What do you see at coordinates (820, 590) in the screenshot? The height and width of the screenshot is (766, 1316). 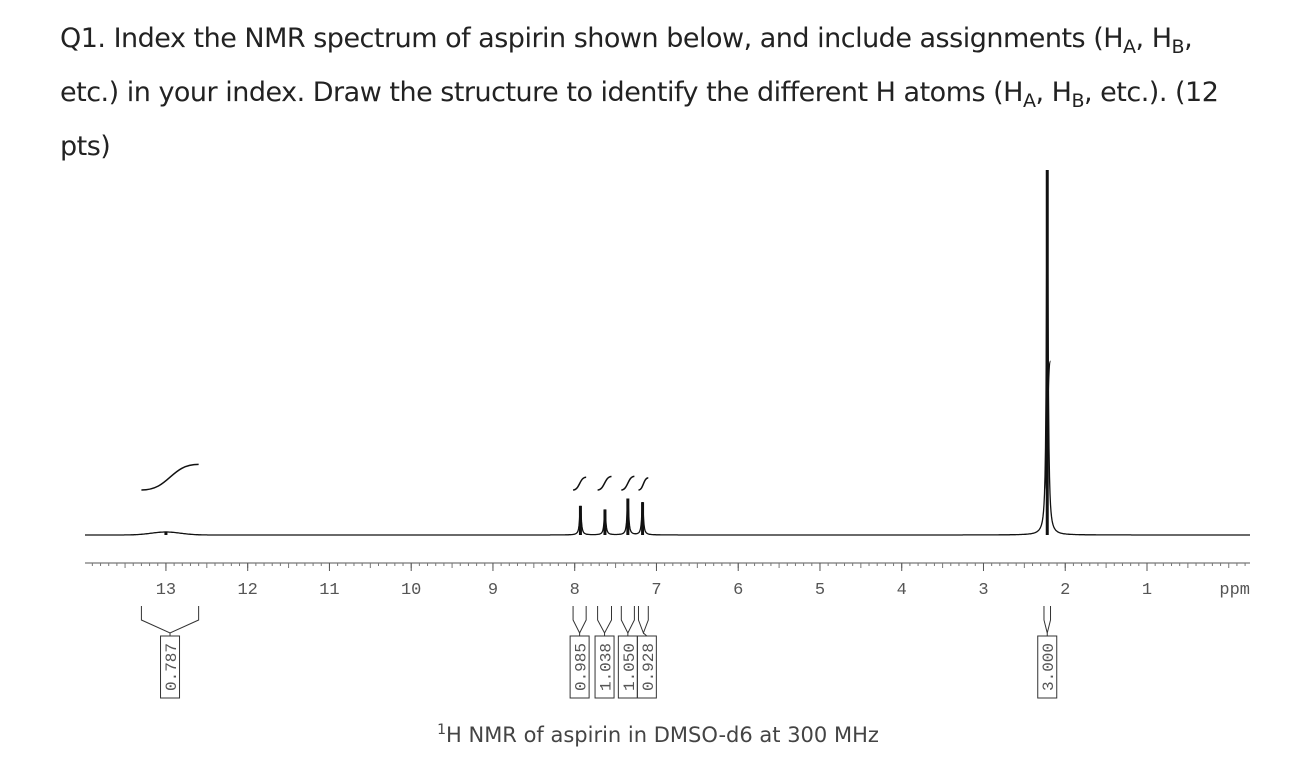 I see `x-tick-label: 5` at bounding box center [820, 590].